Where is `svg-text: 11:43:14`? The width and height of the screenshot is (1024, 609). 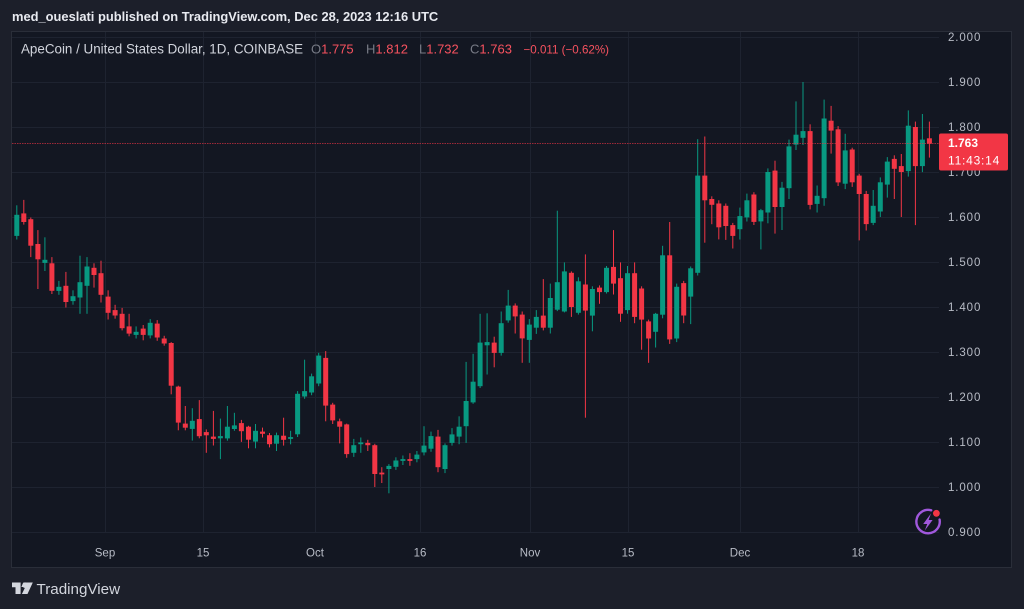
svg-text: 11:43:14 is located at coordinates (974, 161).